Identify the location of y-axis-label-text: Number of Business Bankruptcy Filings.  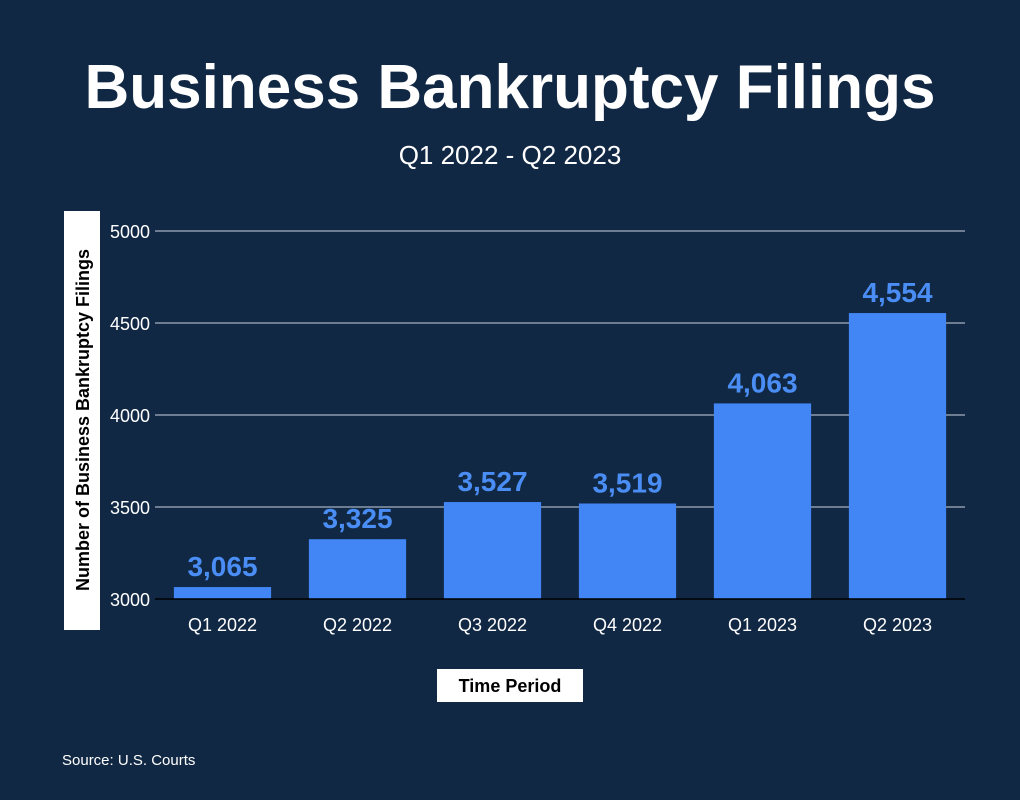
(83, 420).